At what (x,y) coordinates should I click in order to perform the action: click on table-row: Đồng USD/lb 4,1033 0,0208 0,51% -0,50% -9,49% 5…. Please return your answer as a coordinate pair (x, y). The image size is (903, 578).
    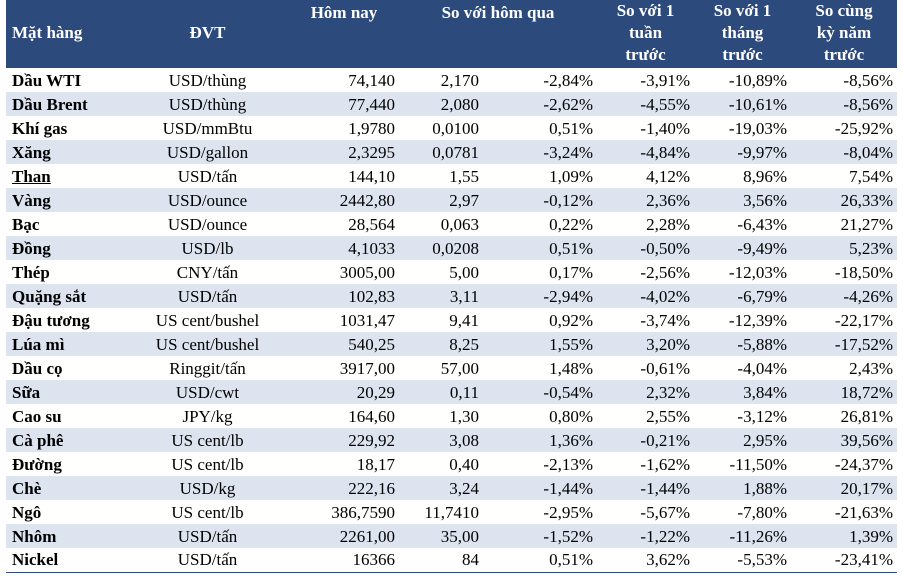
    Looking at the image, I should click on (451, 248).